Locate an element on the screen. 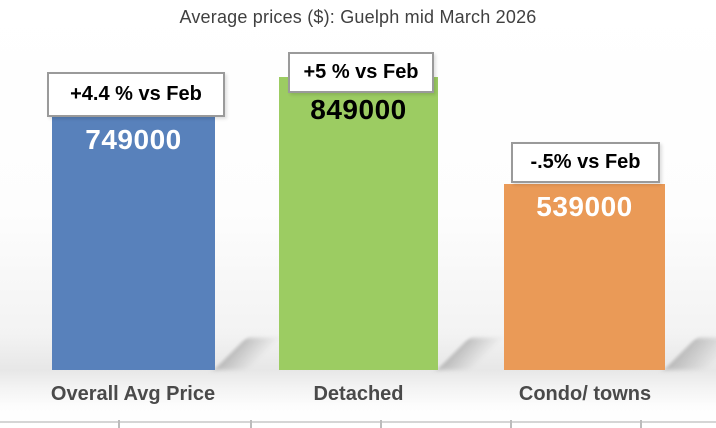 The image size is (716, 428). bar-condo-towns: 539000 is located at coordinates (584, 277).